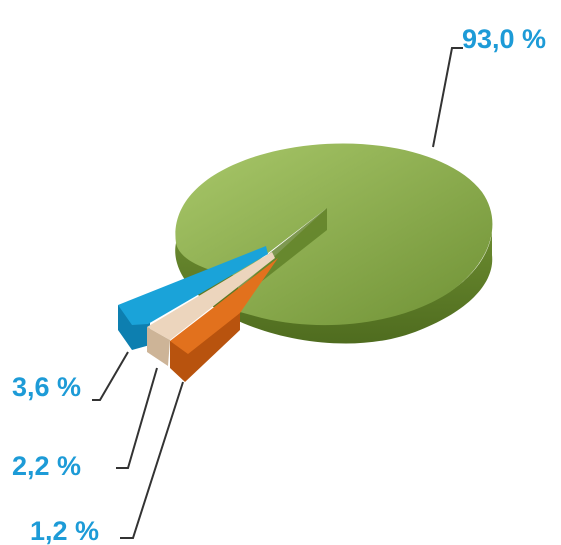 This screenshot has height=545, width=561. What do you see at coordinates (205, 347) in the screenshot?
I see `slice-1-2-side` at bounding box center [205, 347].